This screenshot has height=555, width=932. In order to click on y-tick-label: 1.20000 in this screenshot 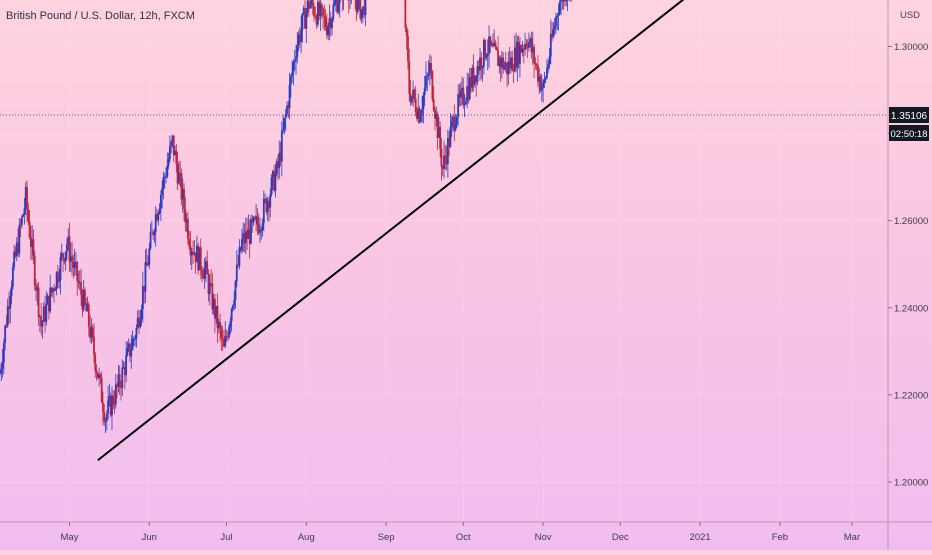, I will do `click(911, 483)`.